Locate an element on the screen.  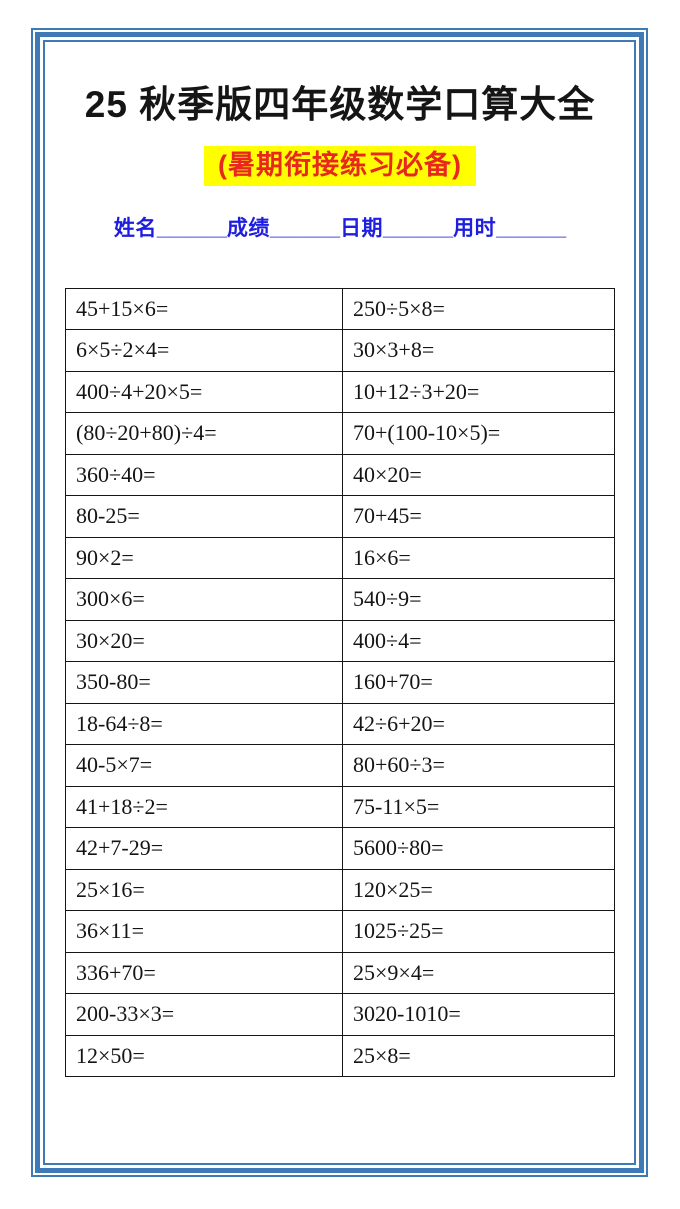
table-row: 6×5÷2×4= 30×3+8= is located at coordinates (340, 350).